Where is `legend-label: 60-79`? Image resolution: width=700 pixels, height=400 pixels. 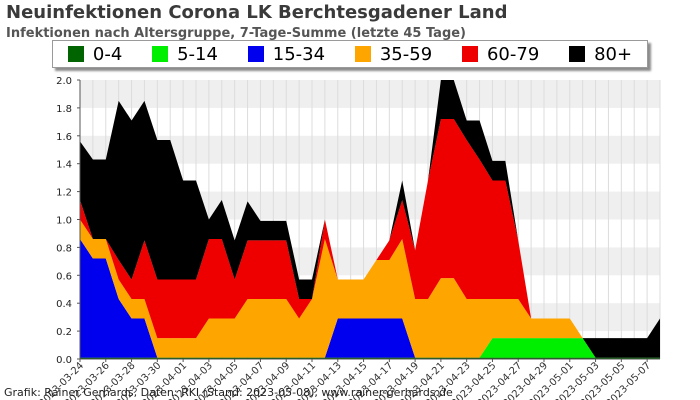 legend-label: 60-79 is located at coordinates (513, 54).